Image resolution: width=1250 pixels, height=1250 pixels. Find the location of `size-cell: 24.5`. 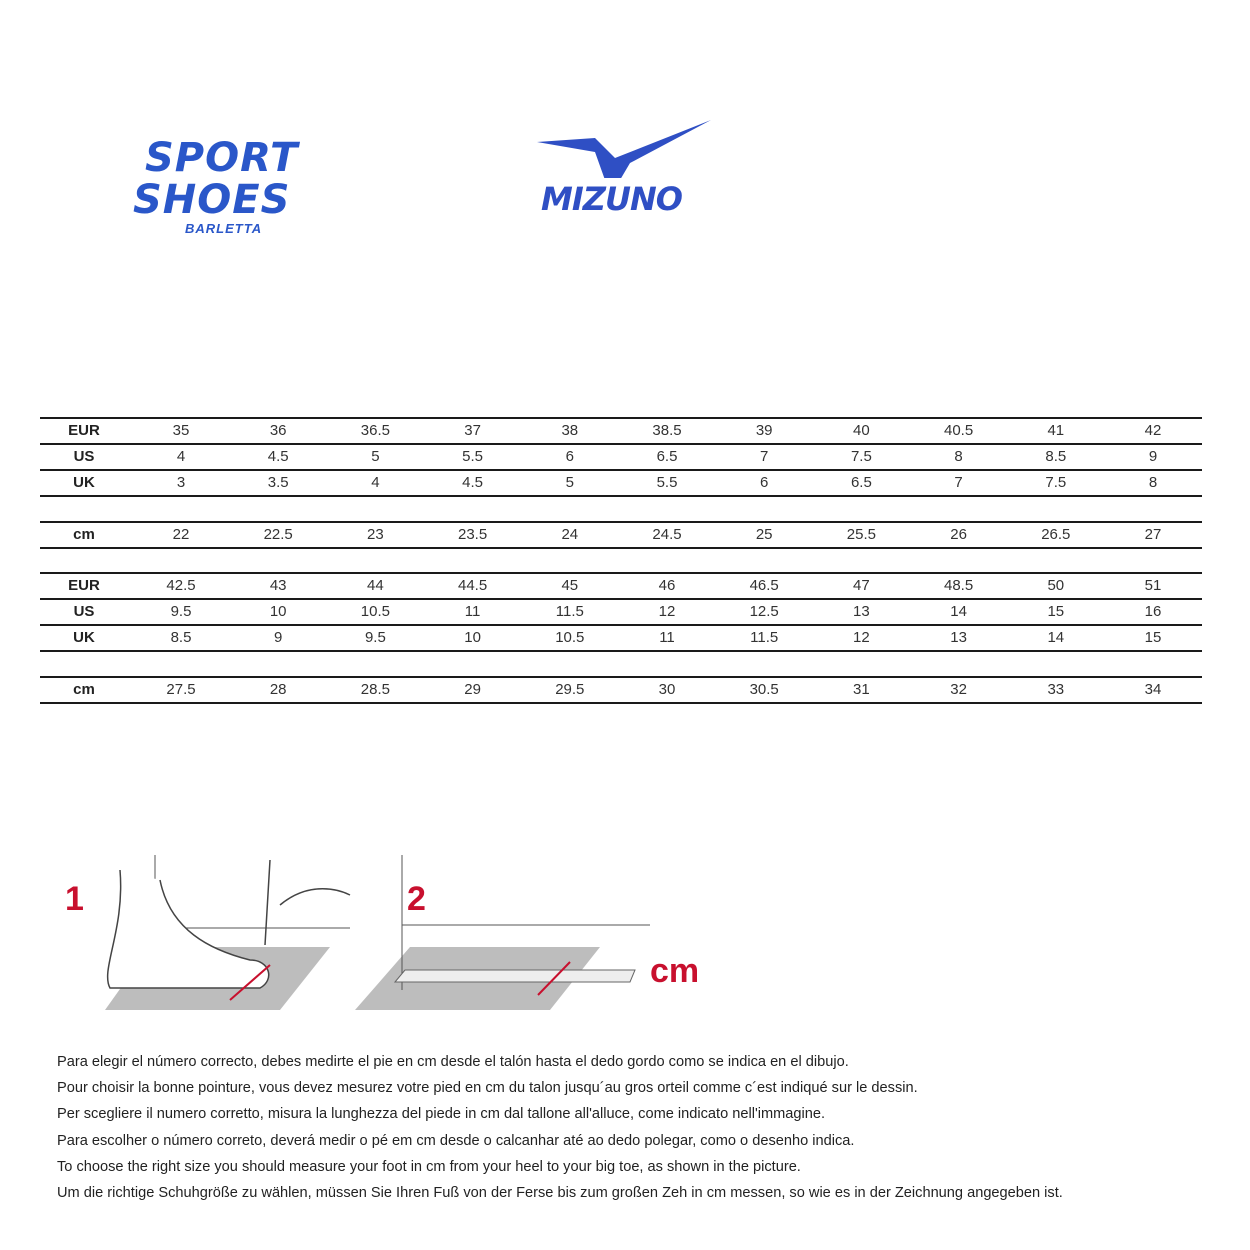

size-cell: 24.5 is located at coordinates (667, 534).